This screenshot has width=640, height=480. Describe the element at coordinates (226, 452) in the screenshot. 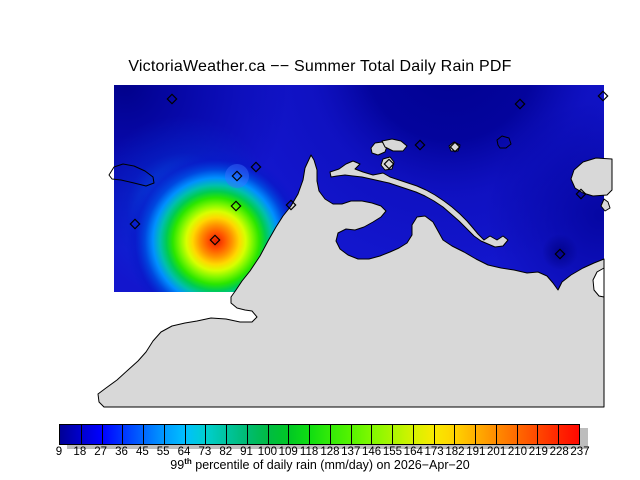

I see `colorbar-tick: 82` at that location.